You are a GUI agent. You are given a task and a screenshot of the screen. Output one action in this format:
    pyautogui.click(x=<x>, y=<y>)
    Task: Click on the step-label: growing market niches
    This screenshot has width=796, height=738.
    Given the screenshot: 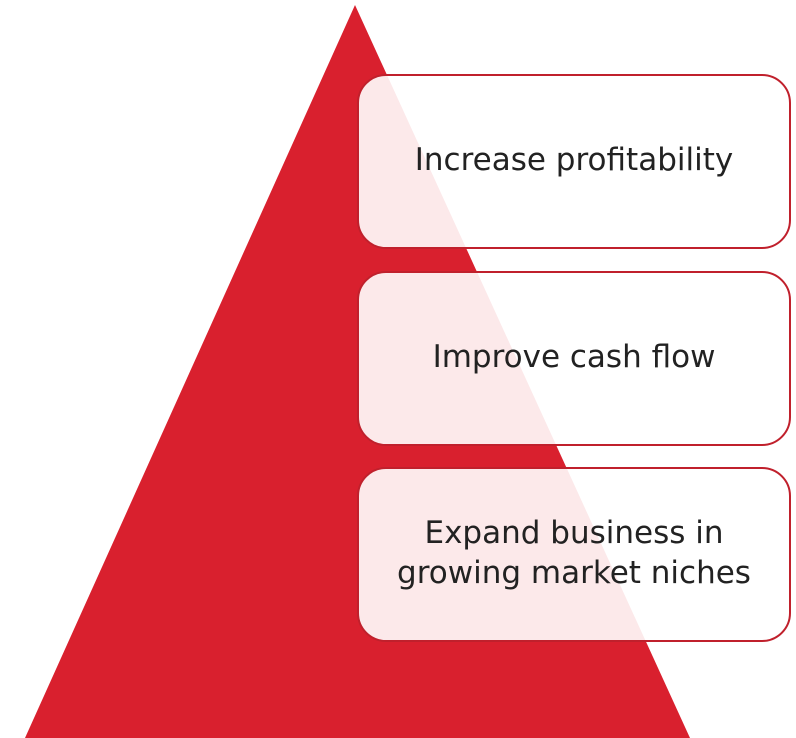 What is the action you would take?
    pyautogui.click(x=574, y=573)
    